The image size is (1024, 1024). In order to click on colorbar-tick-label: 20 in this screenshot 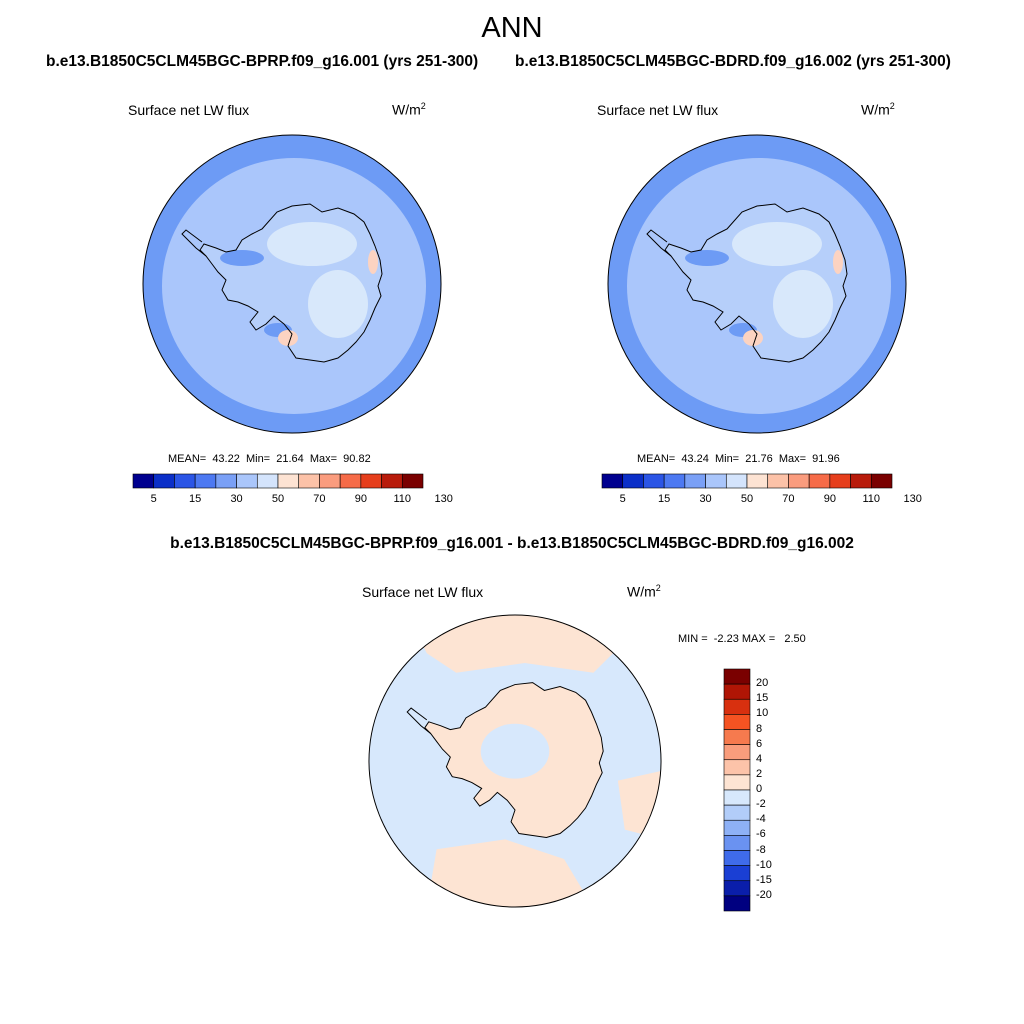, I will do `click(762, 683)`.